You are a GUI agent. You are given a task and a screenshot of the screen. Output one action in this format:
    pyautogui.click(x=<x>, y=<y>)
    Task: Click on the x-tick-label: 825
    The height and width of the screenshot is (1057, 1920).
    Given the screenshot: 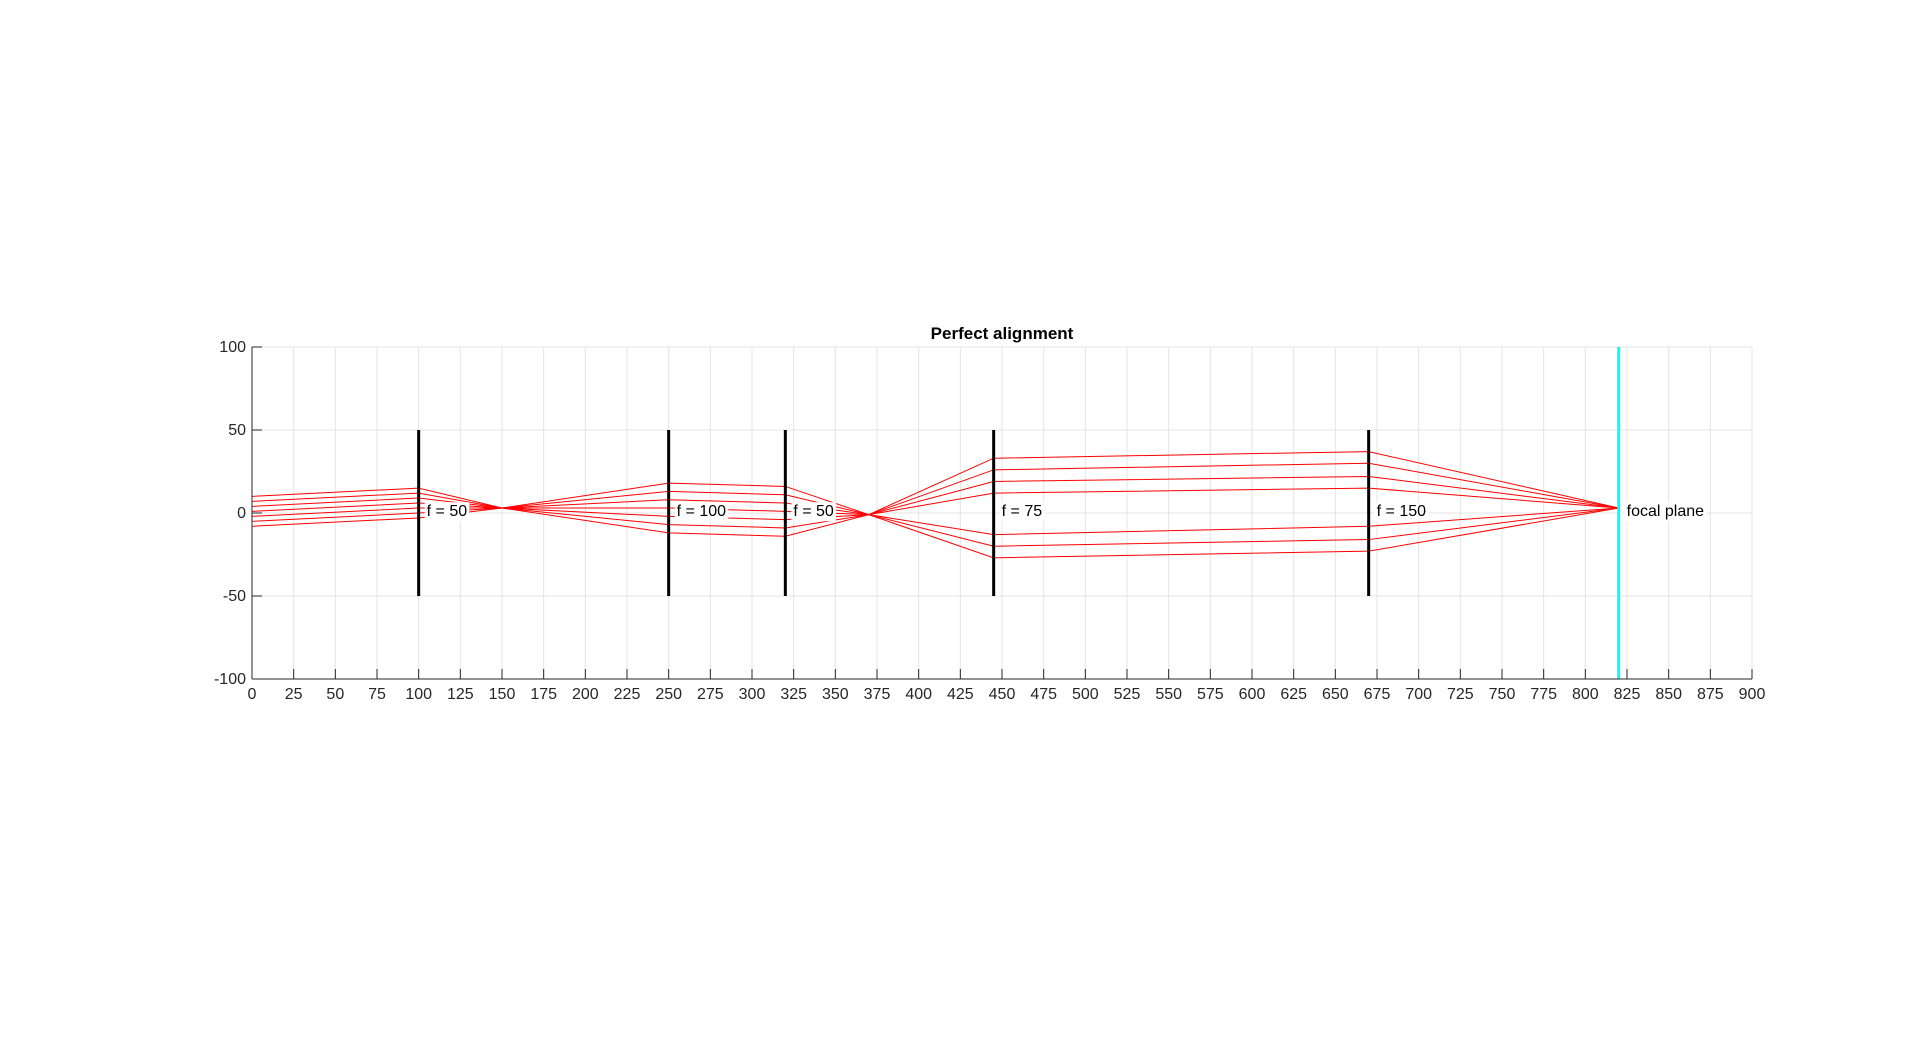 What is the action you would take?
    pyautogui.click(x=1627, y=694)
    